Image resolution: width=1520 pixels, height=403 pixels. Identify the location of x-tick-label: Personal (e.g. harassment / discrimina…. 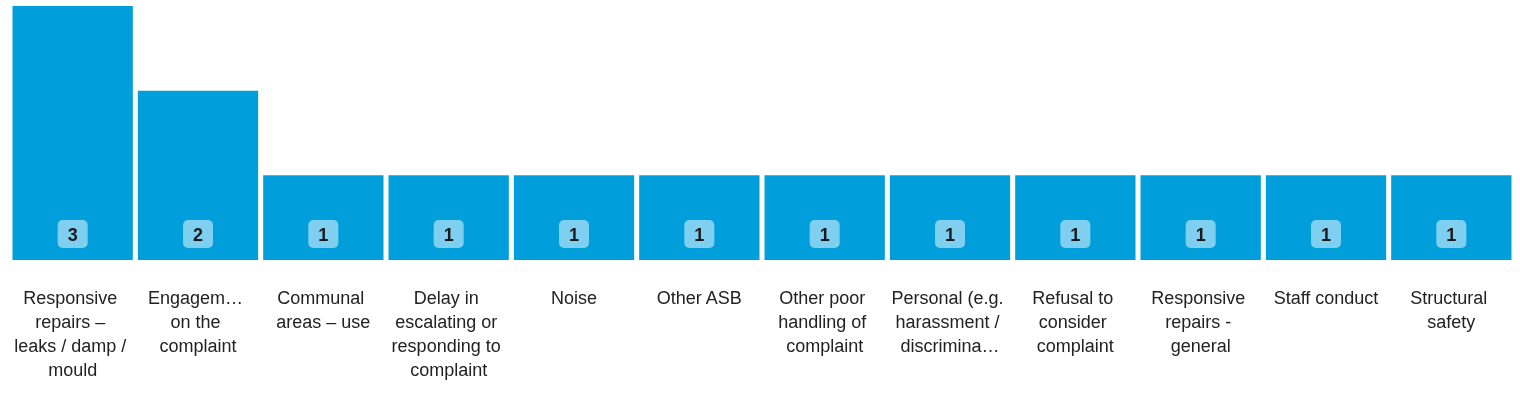
(950, 322).